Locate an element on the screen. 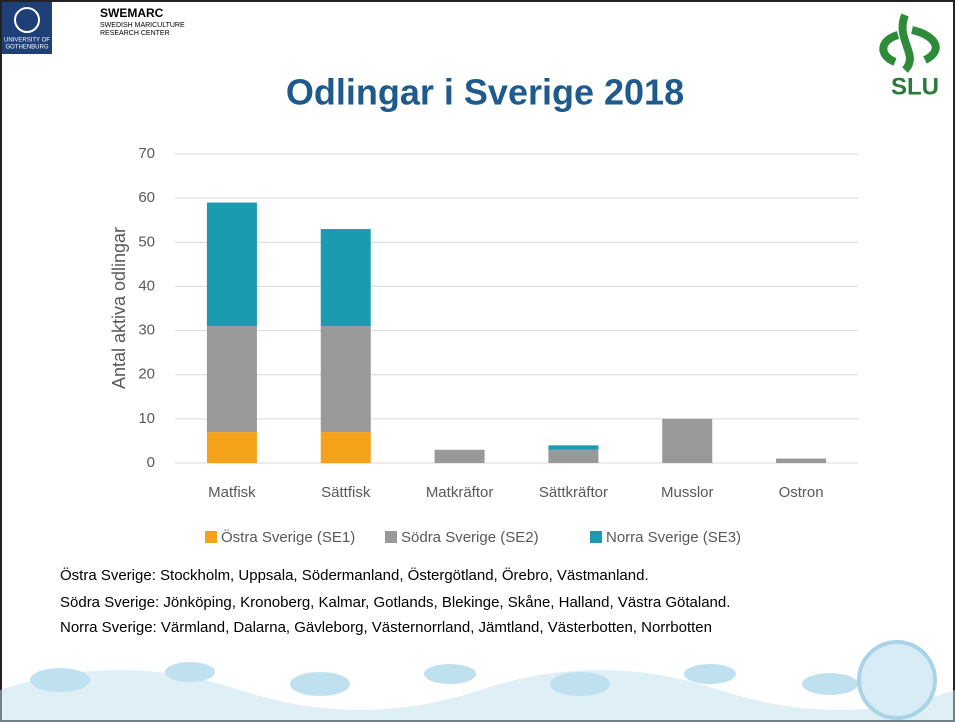 Image resolution: width=955 pixels, height=722 pixels. y-tick-label: 30 is located at coordinates (146, 330).